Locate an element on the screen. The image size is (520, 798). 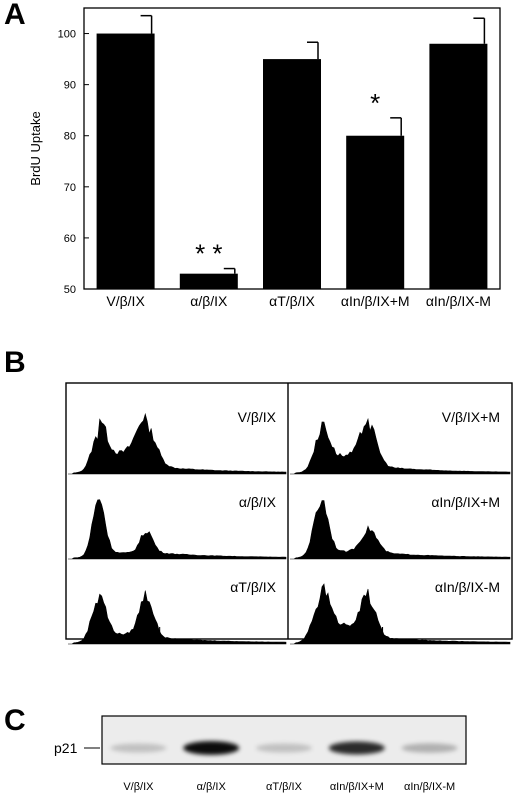
blot-lane-label: α/β/IX is located at coordinates (212, 787).